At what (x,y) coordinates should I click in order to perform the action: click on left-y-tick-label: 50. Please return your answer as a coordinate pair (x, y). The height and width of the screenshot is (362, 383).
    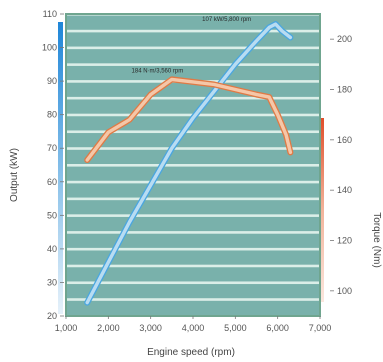
    Looking at the image, I should click on (52, 215).